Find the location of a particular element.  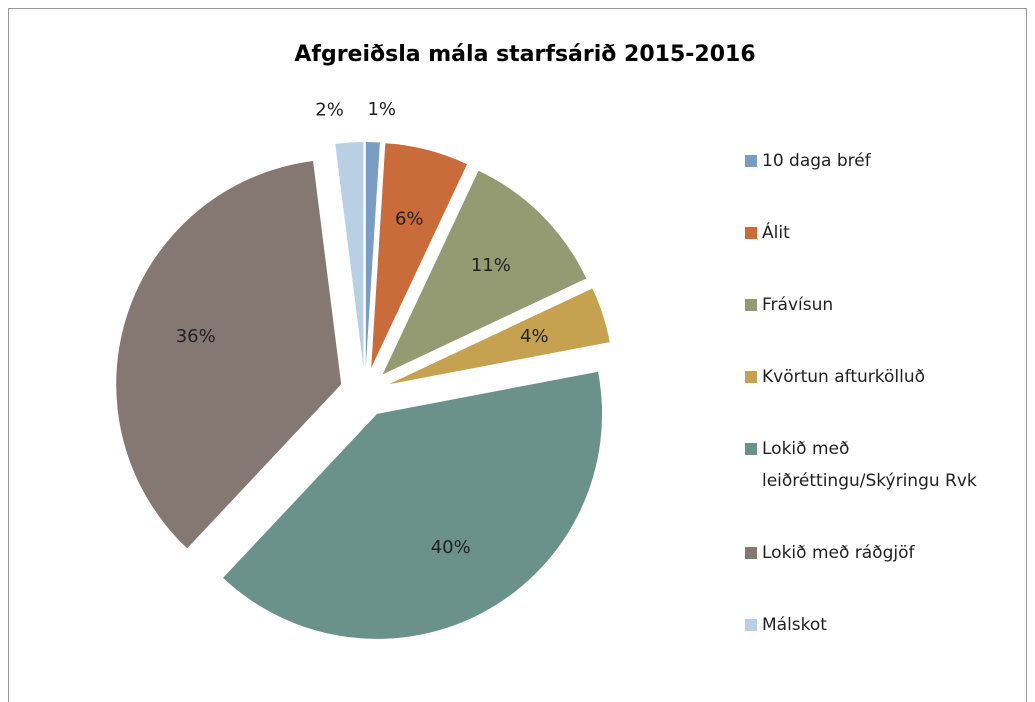

data-label: 11% is located at coordinates (491, 265).